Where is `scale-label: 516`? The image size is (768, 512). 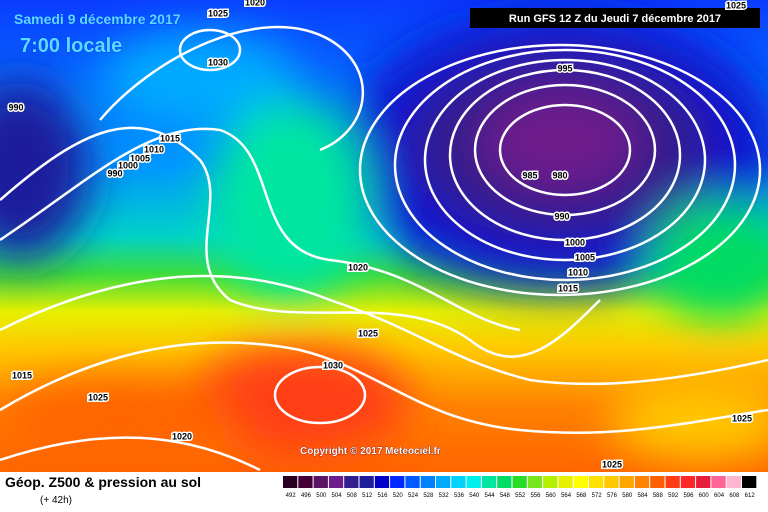 scale-label: 516 is located at coordinates (382, 496).